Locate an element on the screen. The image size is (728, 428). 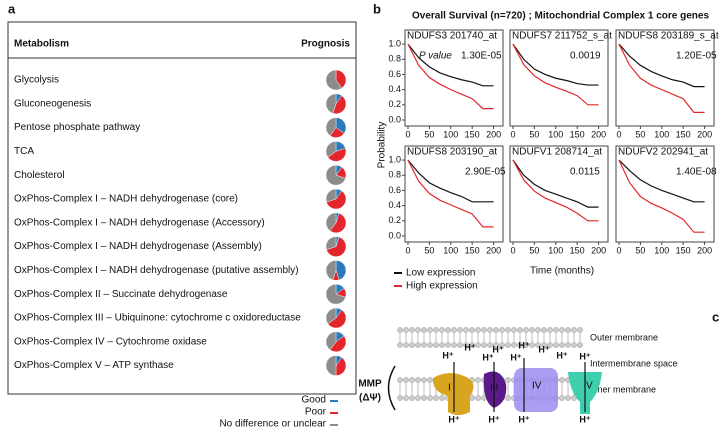
legend-label: Low expression is located at coordinates (440, 273).